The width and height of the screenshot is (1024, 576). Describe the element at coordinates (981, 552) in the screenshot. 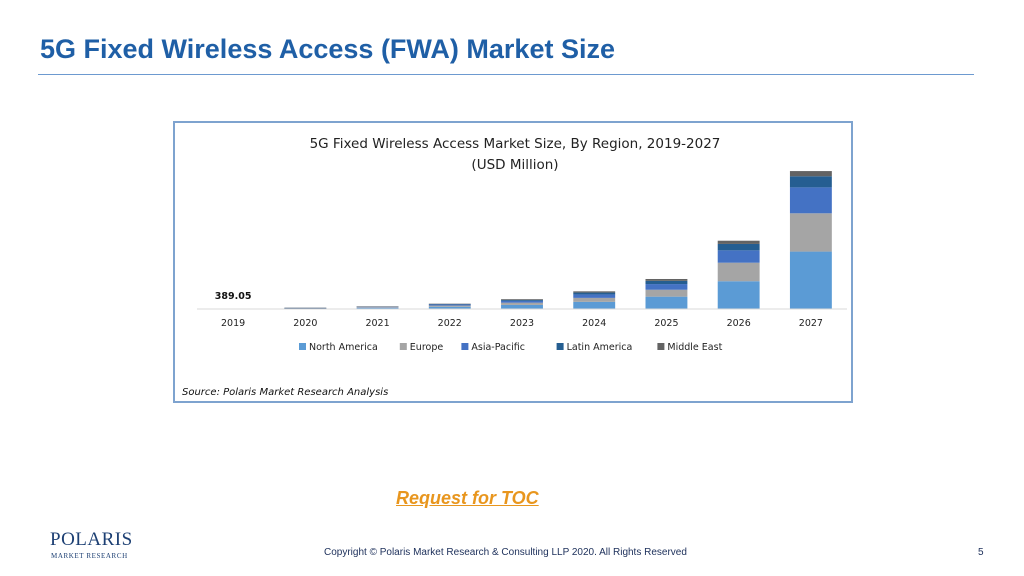

I see `page-number: 5` at that location.